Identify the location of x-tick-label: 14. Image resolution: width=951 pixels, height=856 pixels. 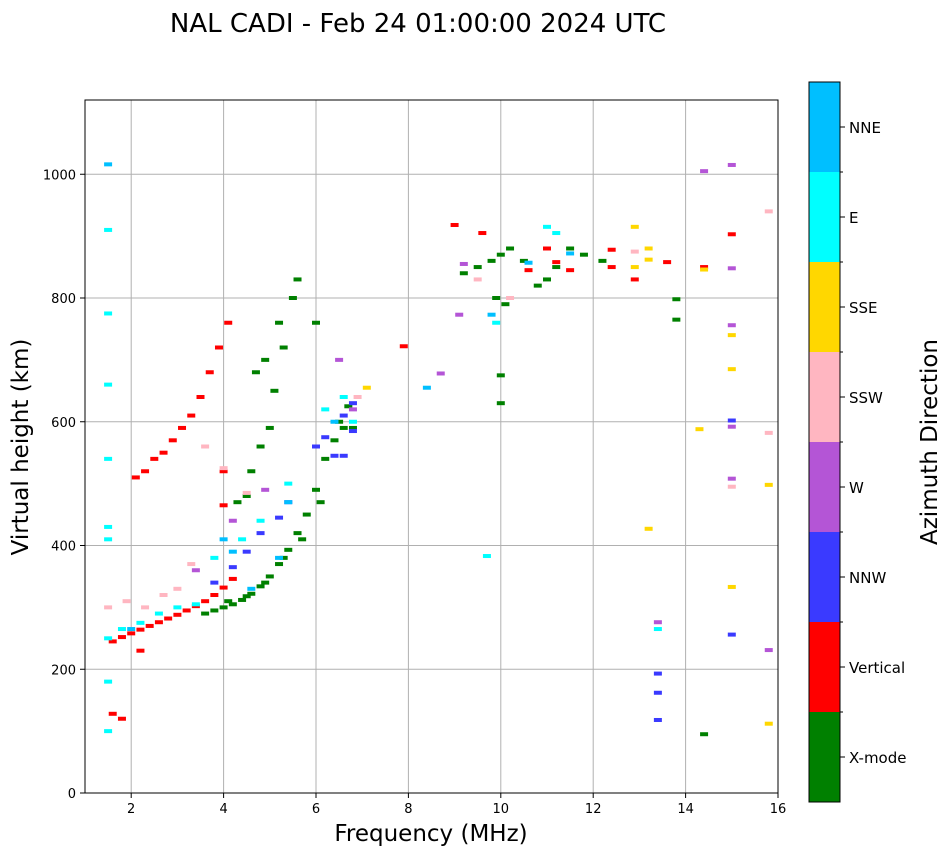
(685, 809).